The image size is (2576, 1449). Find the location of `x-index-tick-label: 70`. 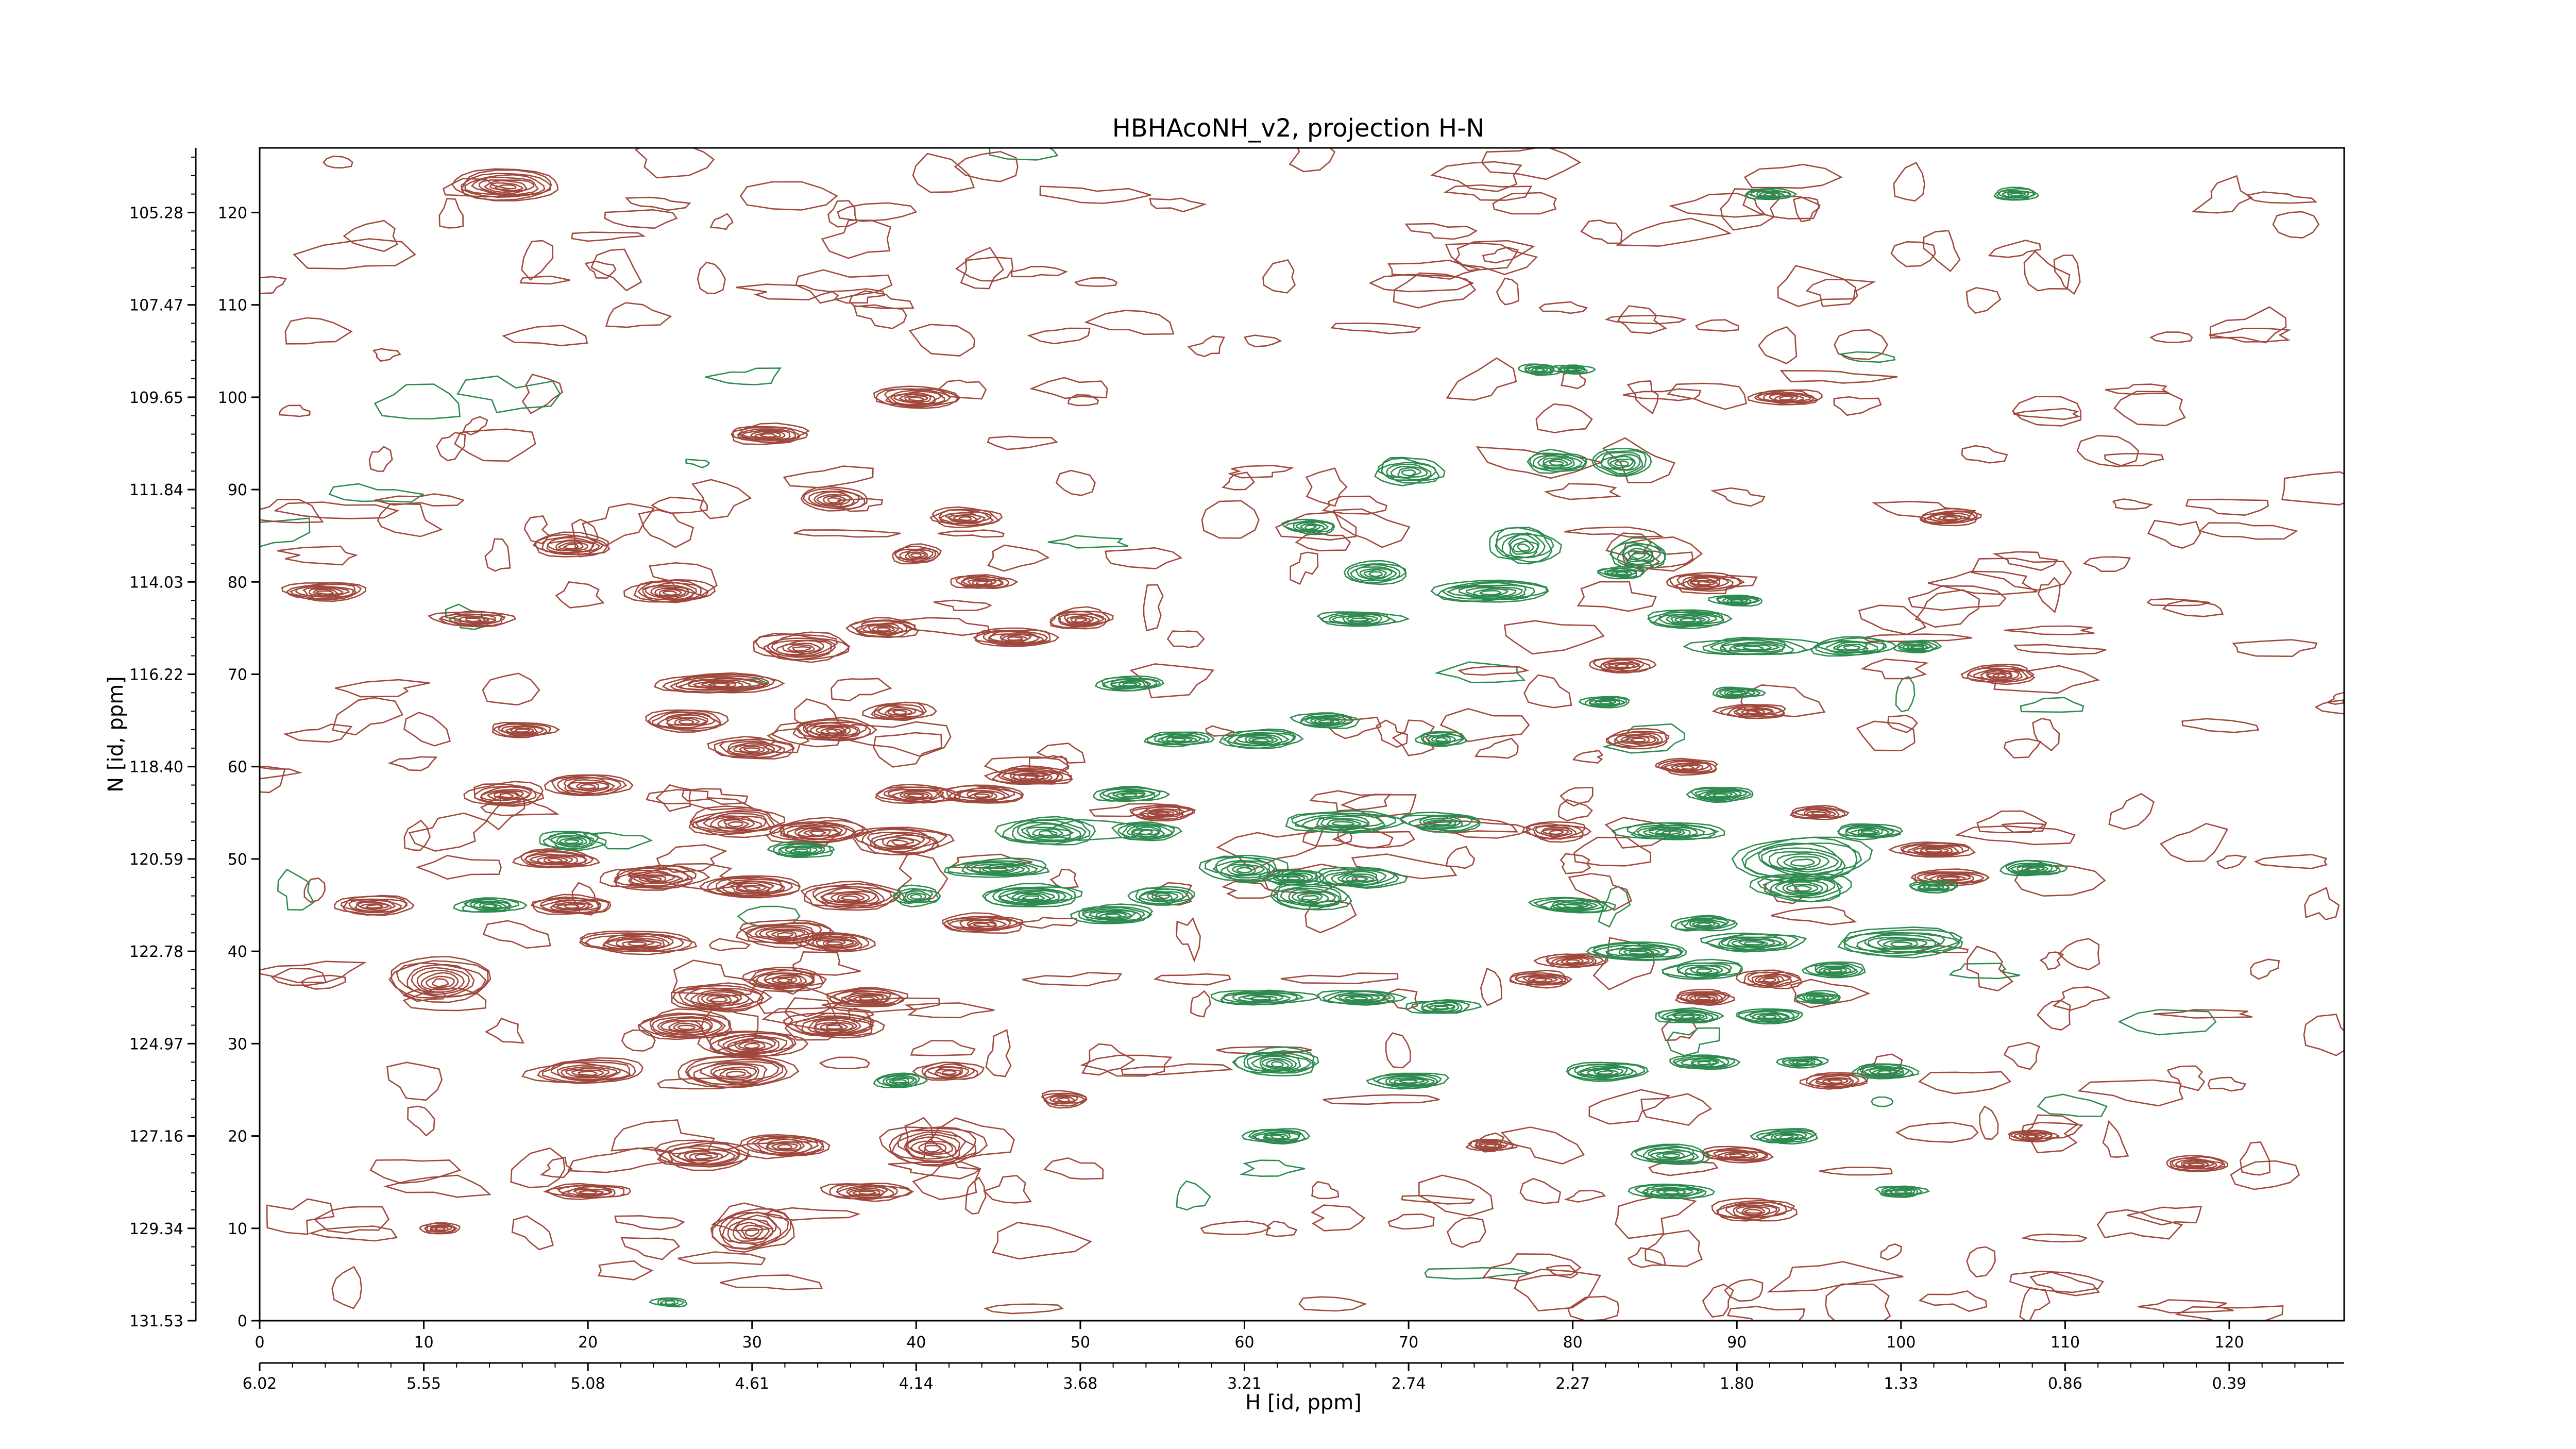

x-index-tick-label: 70 is located at coordinates (1408, 1343).